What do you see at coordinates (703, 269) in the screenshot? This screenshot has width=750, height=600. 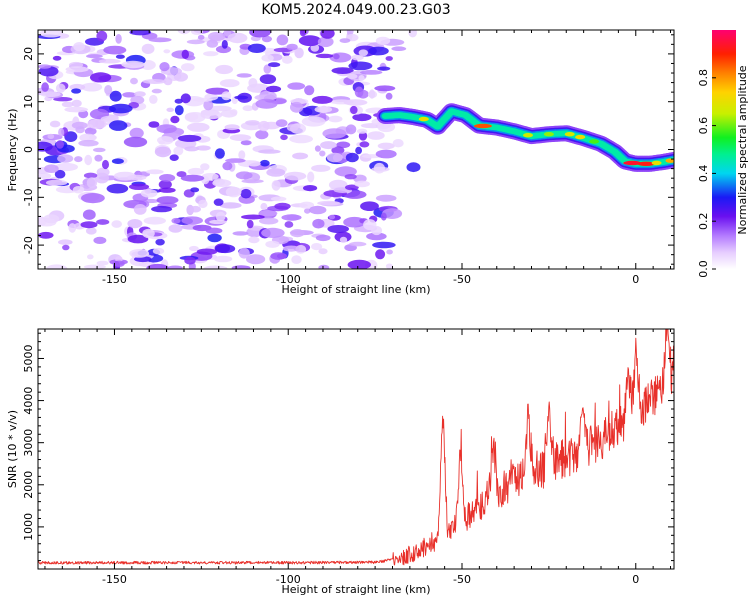 I see `colorbar-tick-label: 0.0` at bounding box center [703, 269].